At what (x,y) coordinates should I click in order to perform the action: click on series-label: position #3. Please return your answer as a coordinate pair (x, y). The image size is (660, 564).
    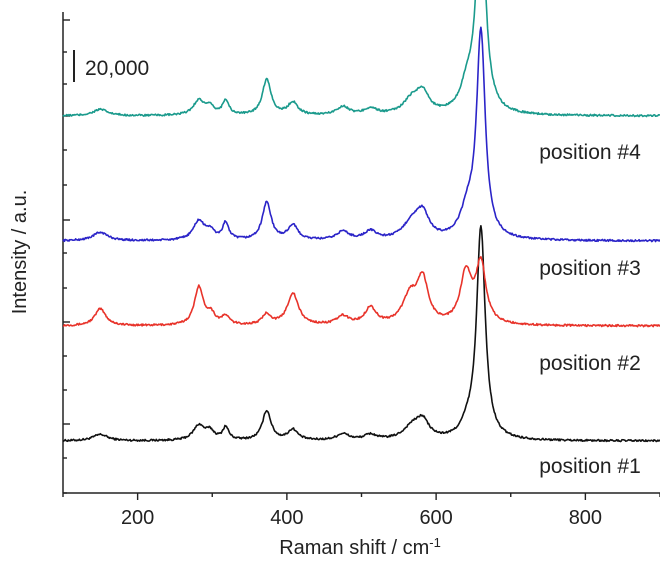
    Looking at the image, I should click on (590, 268).